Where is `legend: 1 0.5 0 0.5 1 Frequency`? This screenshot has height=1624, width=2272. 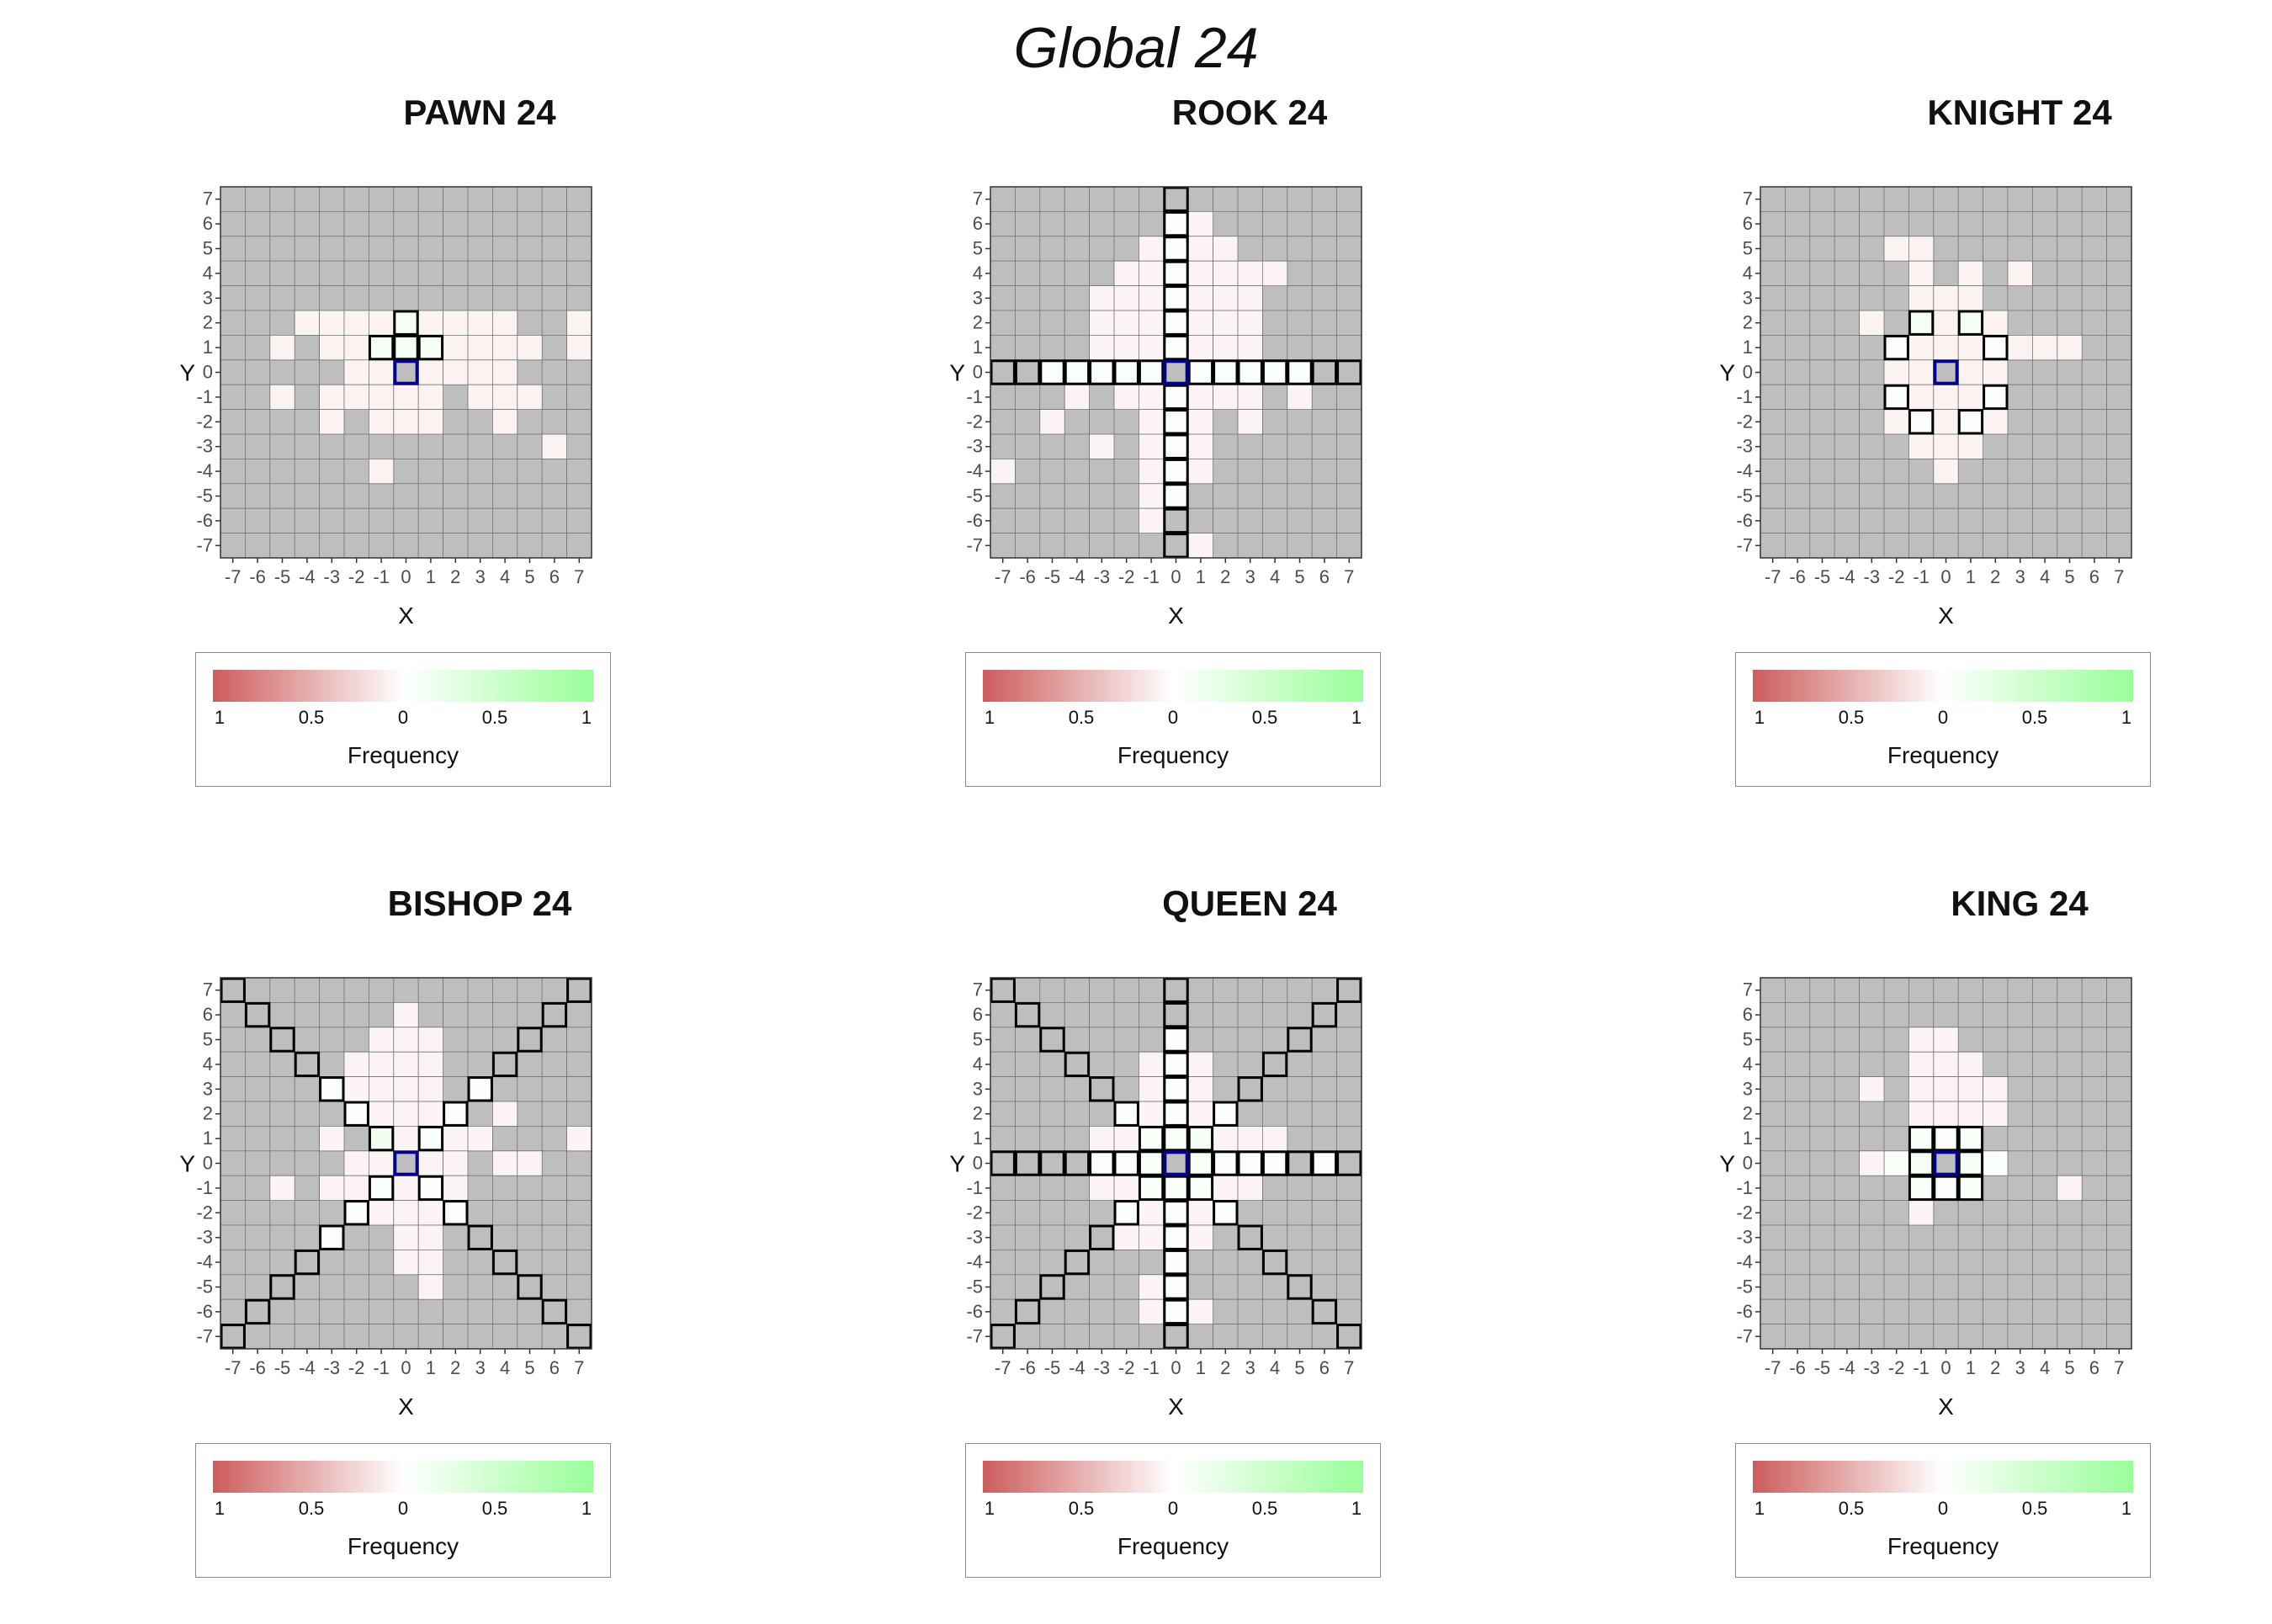
legend: 1 0.5 0 0.5 1 Frequency is located at coordinates (1943, 719).